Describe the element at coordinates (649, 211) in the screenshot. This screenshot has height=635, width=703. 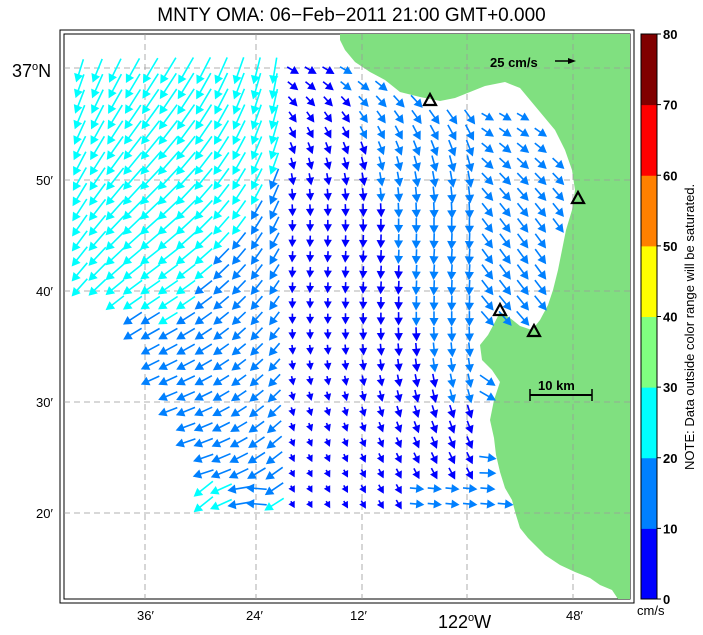
I see `colorbar-segment` at that location.